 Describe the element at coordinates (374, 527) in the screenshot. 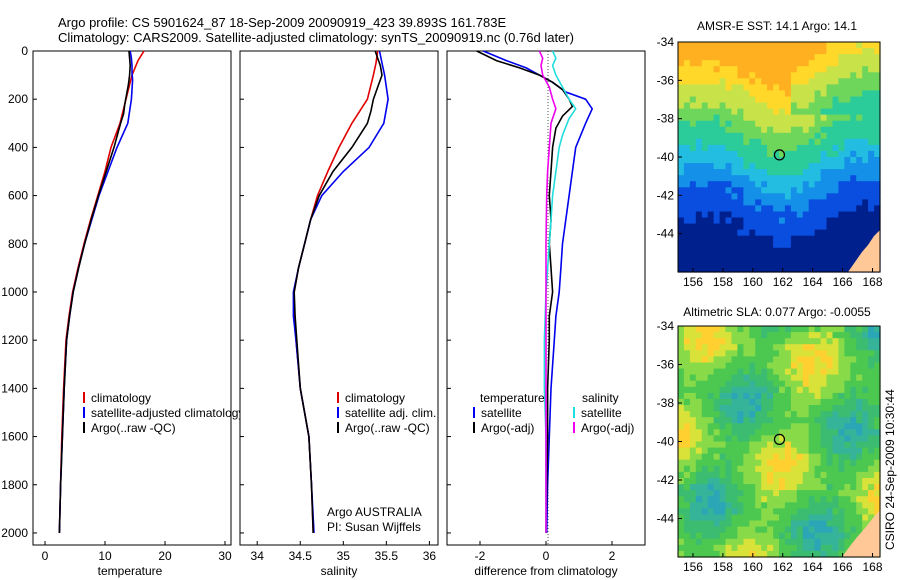

I see `argo-pi-label: PI: Susan Wijffels` at that location.